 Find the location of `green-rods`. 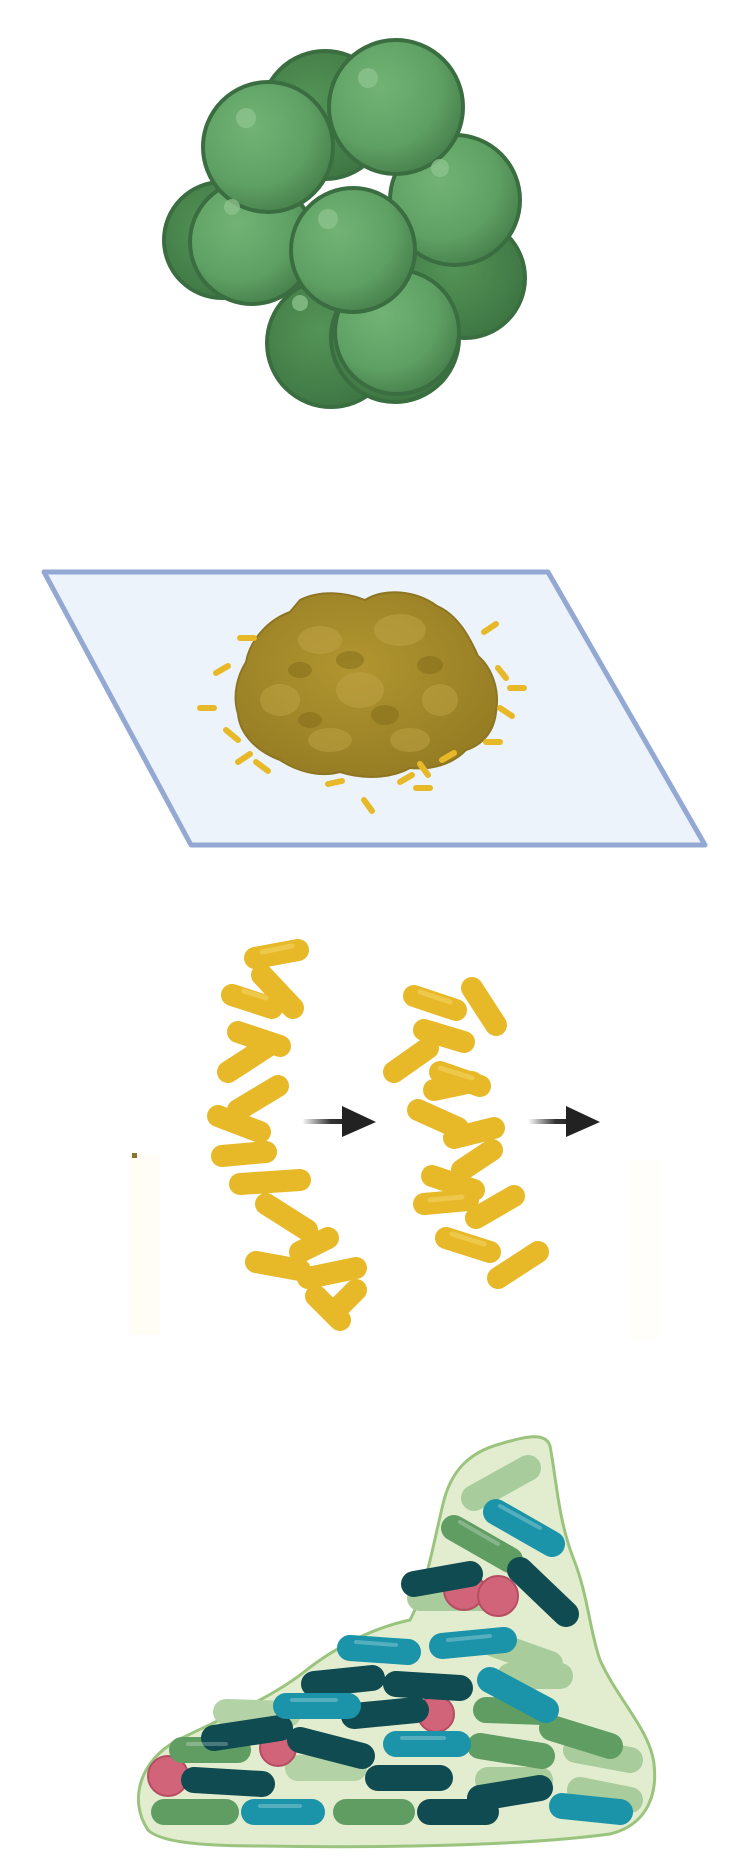

green-rods is located at coordinates (387, 1670).